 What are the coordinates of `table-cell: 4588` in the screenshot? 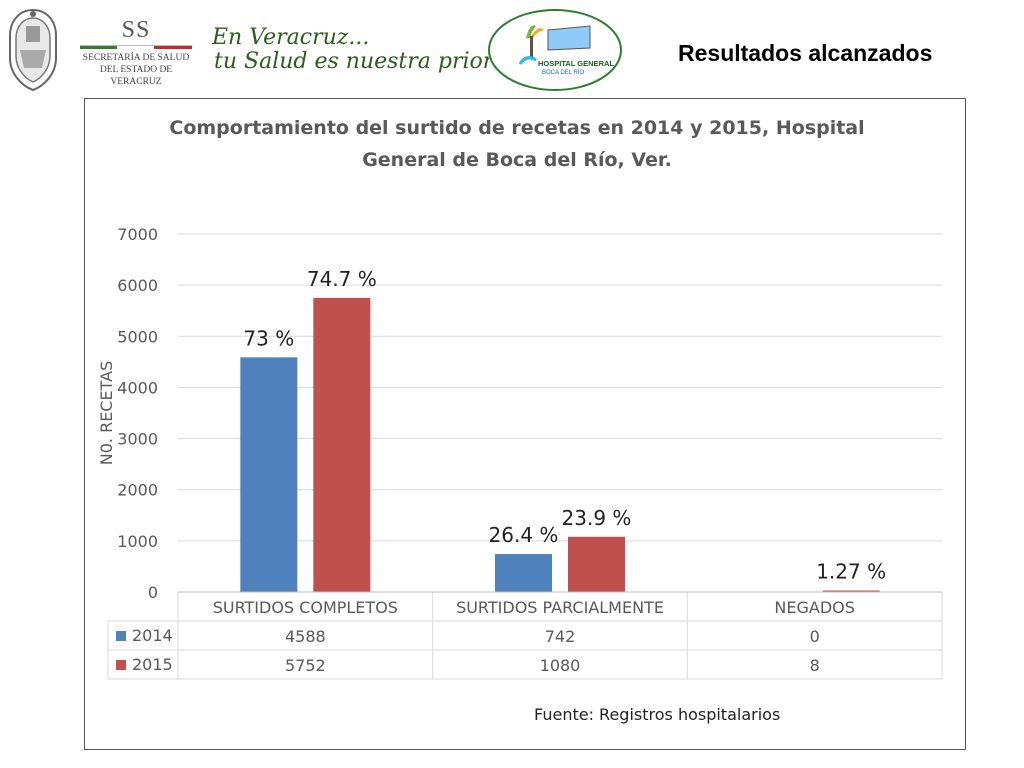 It's located at (305, 636).